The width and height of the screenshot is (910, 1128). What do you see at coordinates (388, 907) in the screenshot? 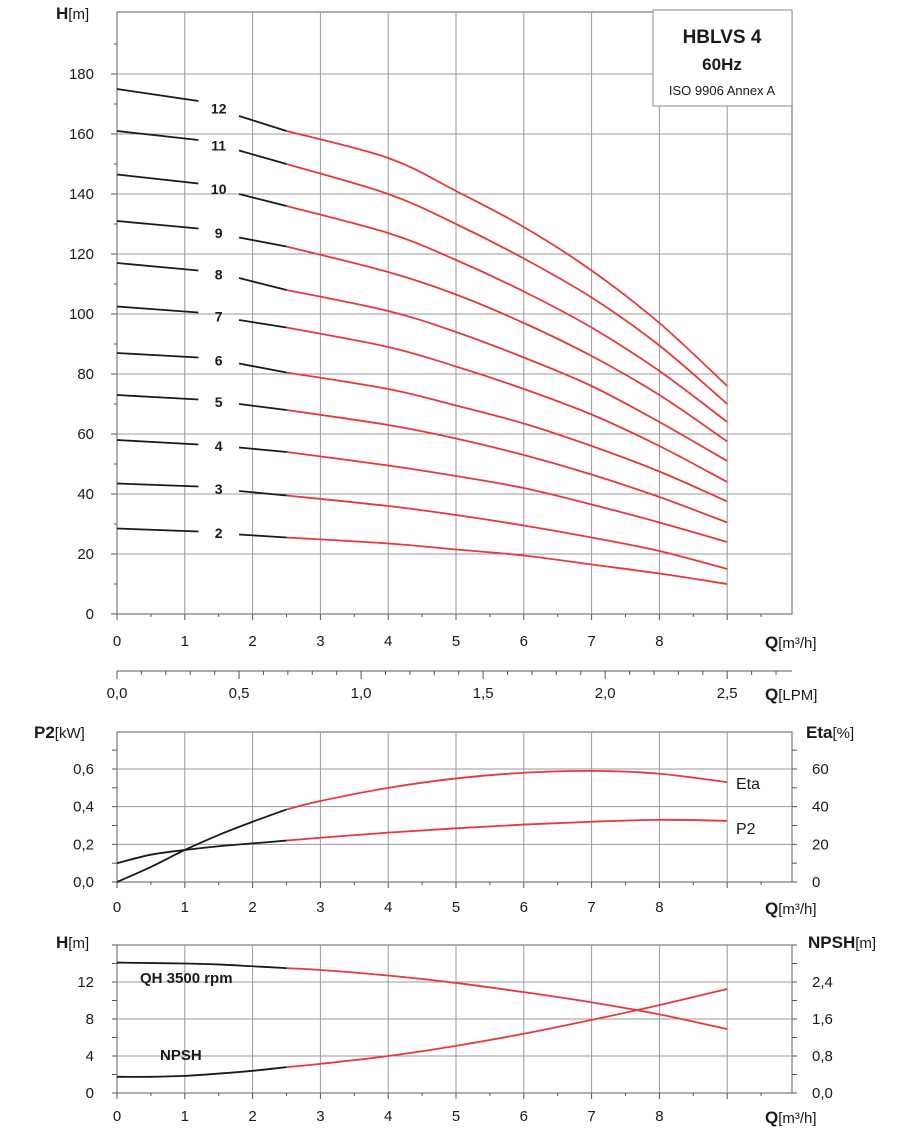
I see `power-x-tick-label: 4` at bounding box center [388, 907].